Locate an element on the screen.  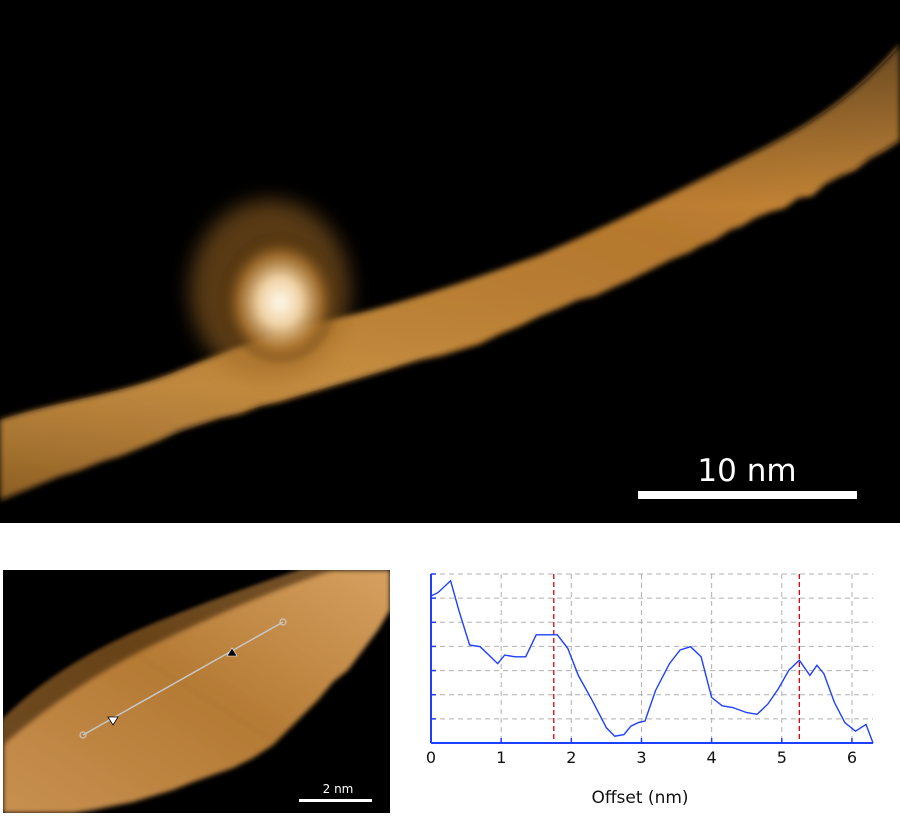
inset-scale-bar-label: 2 nm is located at coordinates (338, 789).